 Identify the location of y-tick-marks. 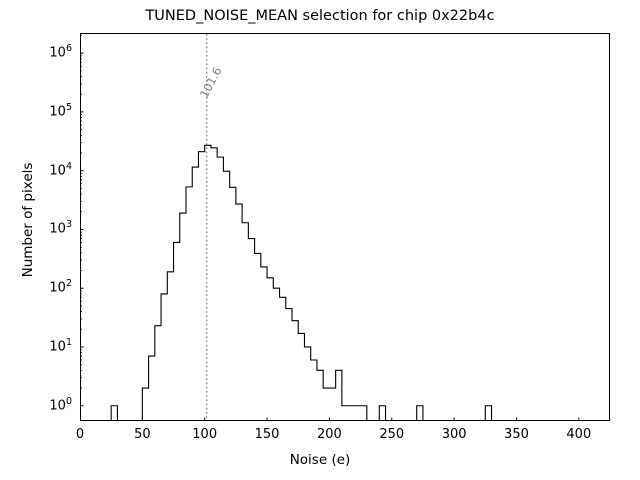
(82, 221).